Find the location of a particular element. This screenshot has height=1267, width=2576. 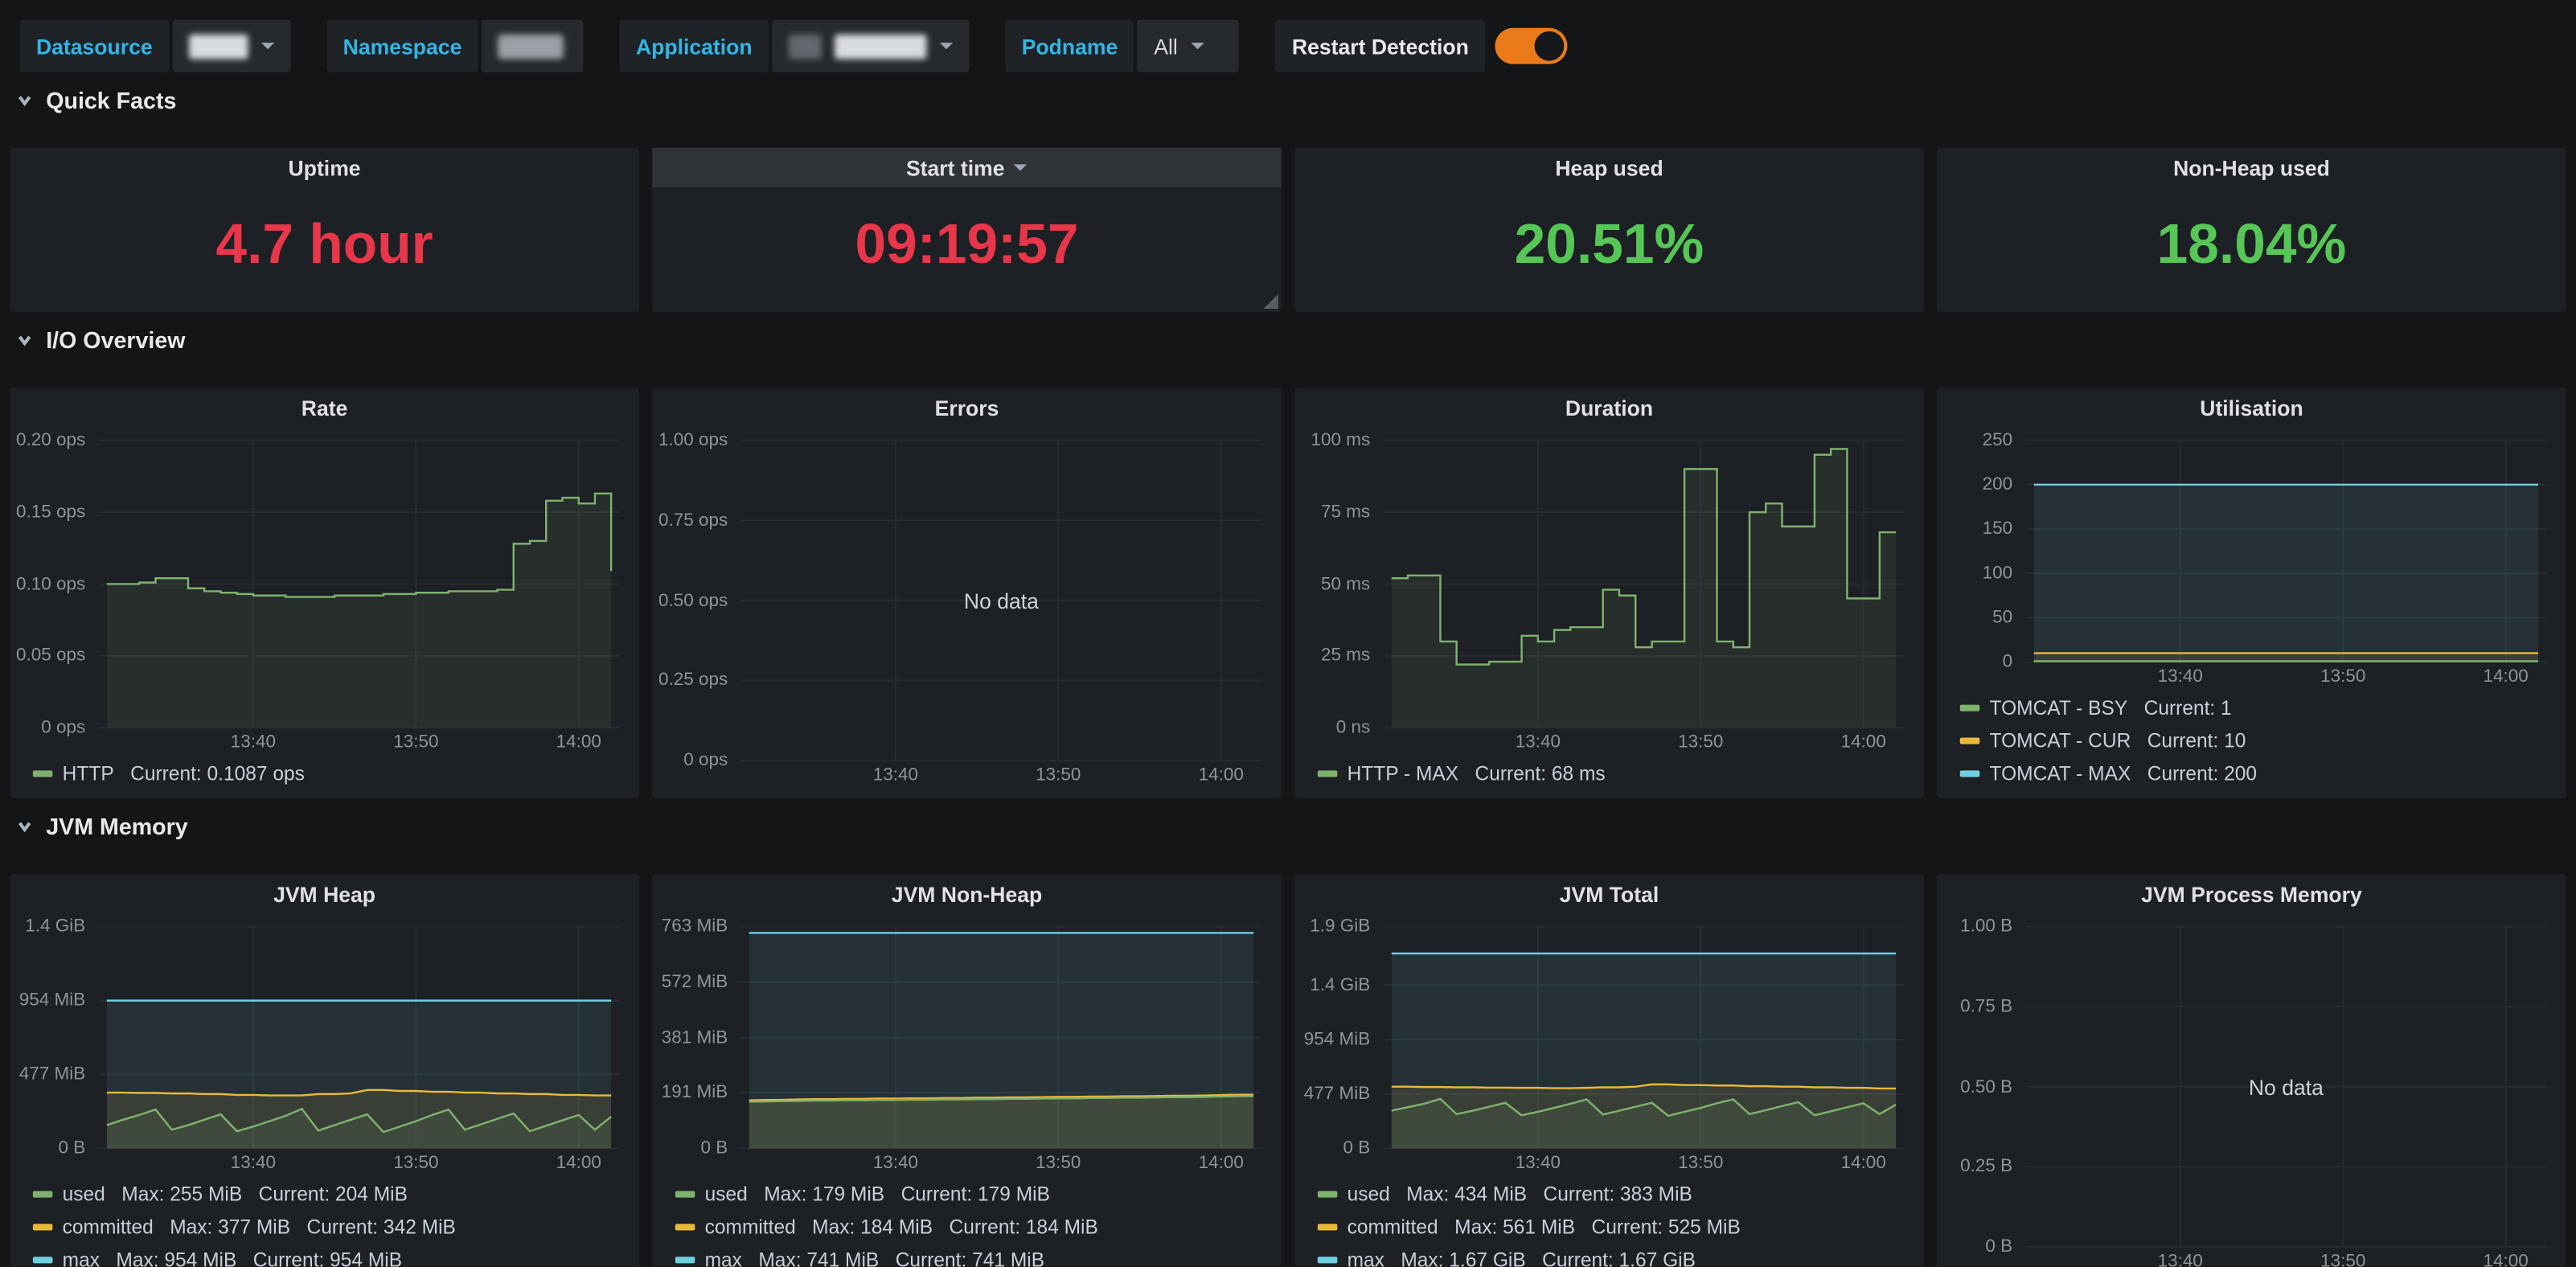

panel-title-text: Duration is located at coordinates (1609, 407).